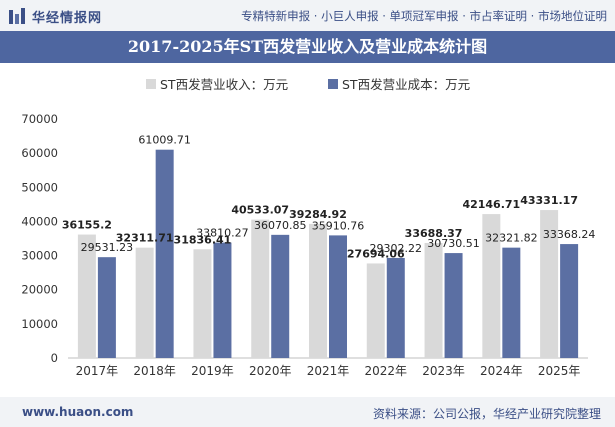 The width and height of the screenshot is (615, 427). What do you see at coordinates (67, 18) in the screenshot?
I see `brand-name: 华经情报网` at bounding box center [67, 18].